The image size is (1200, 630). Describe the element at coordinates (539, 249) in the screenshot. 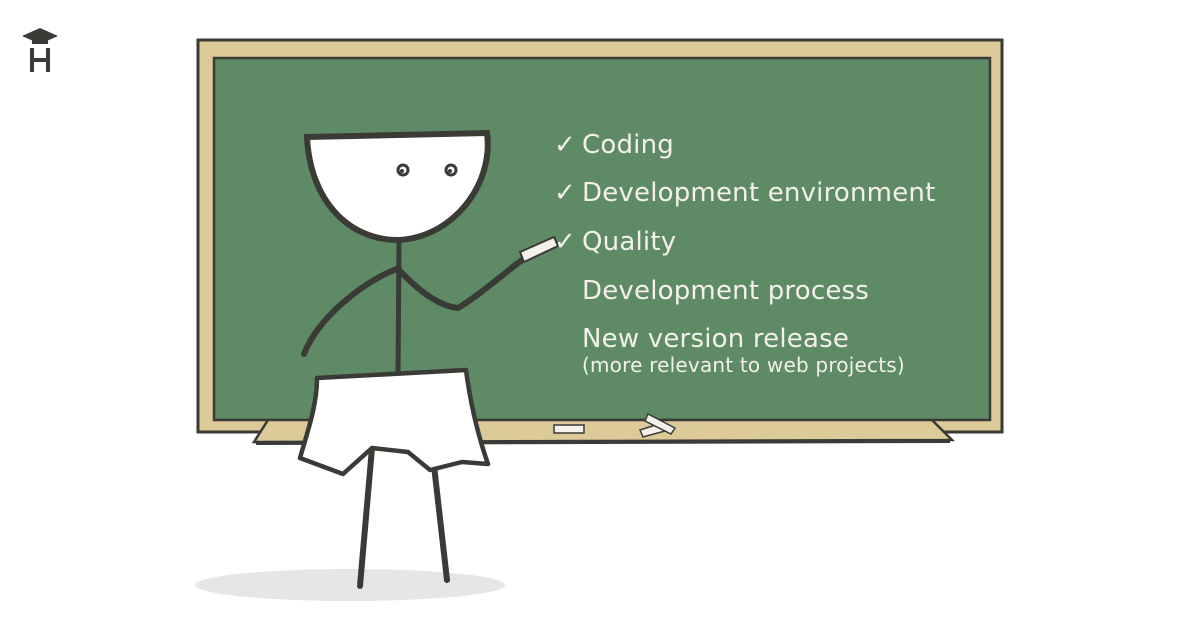

I see `chalk-in-hand` at that location.